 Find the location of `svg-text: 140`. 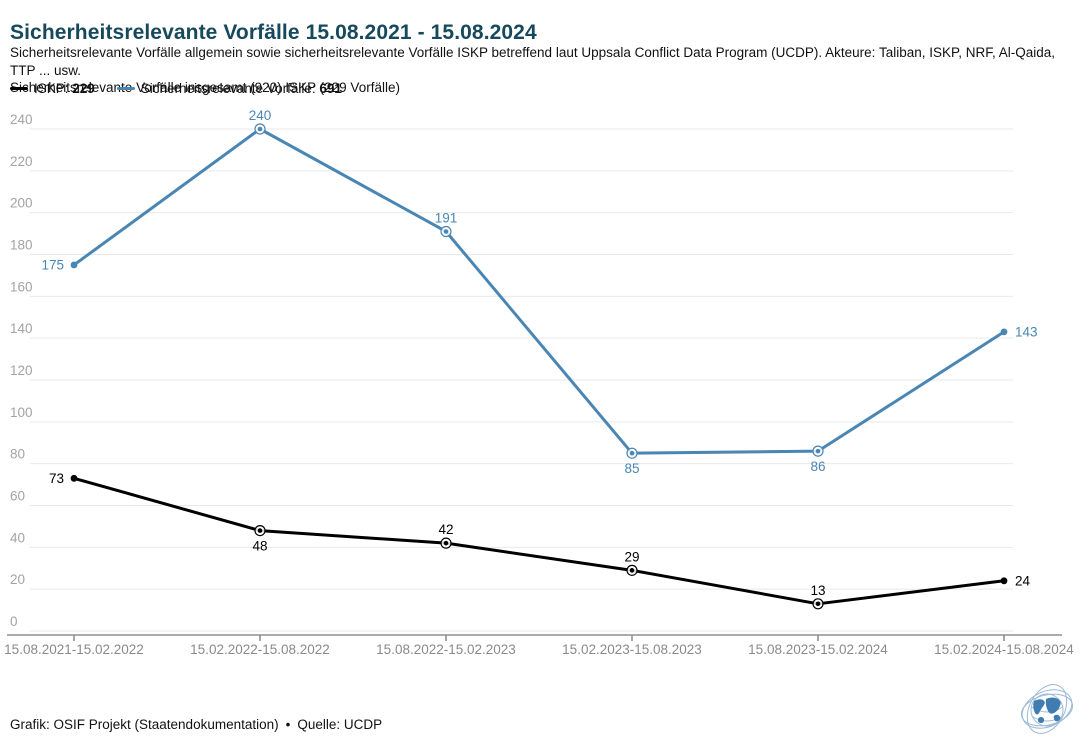

svg-text: 140 is located at coordinates (21, 328).